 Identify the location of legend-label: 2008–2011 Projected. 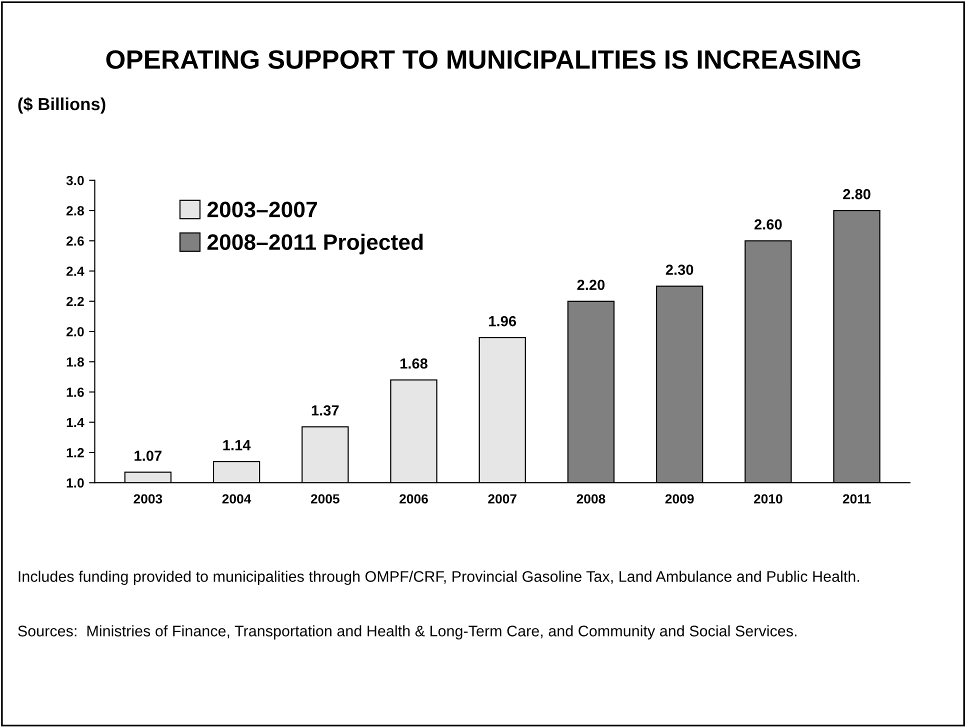
(315, 244).